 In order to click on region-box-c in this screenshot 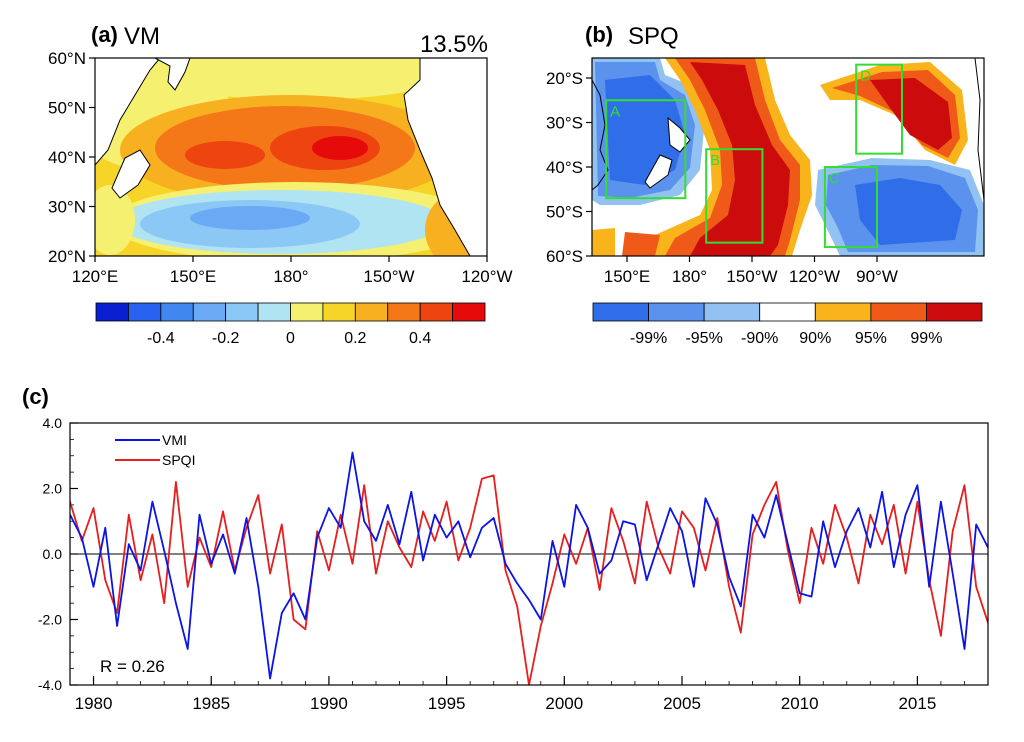, I will do `click(851, 207)`.